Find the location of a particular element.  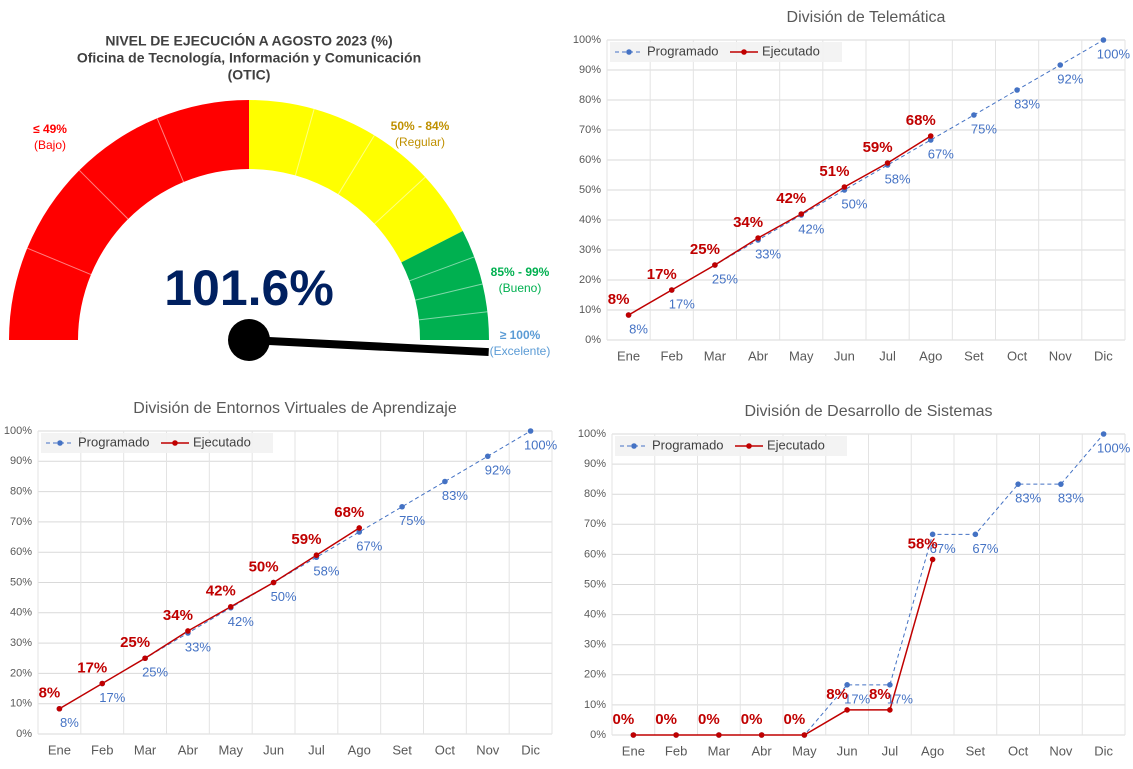

series-line is located at coordinates (209, 618).